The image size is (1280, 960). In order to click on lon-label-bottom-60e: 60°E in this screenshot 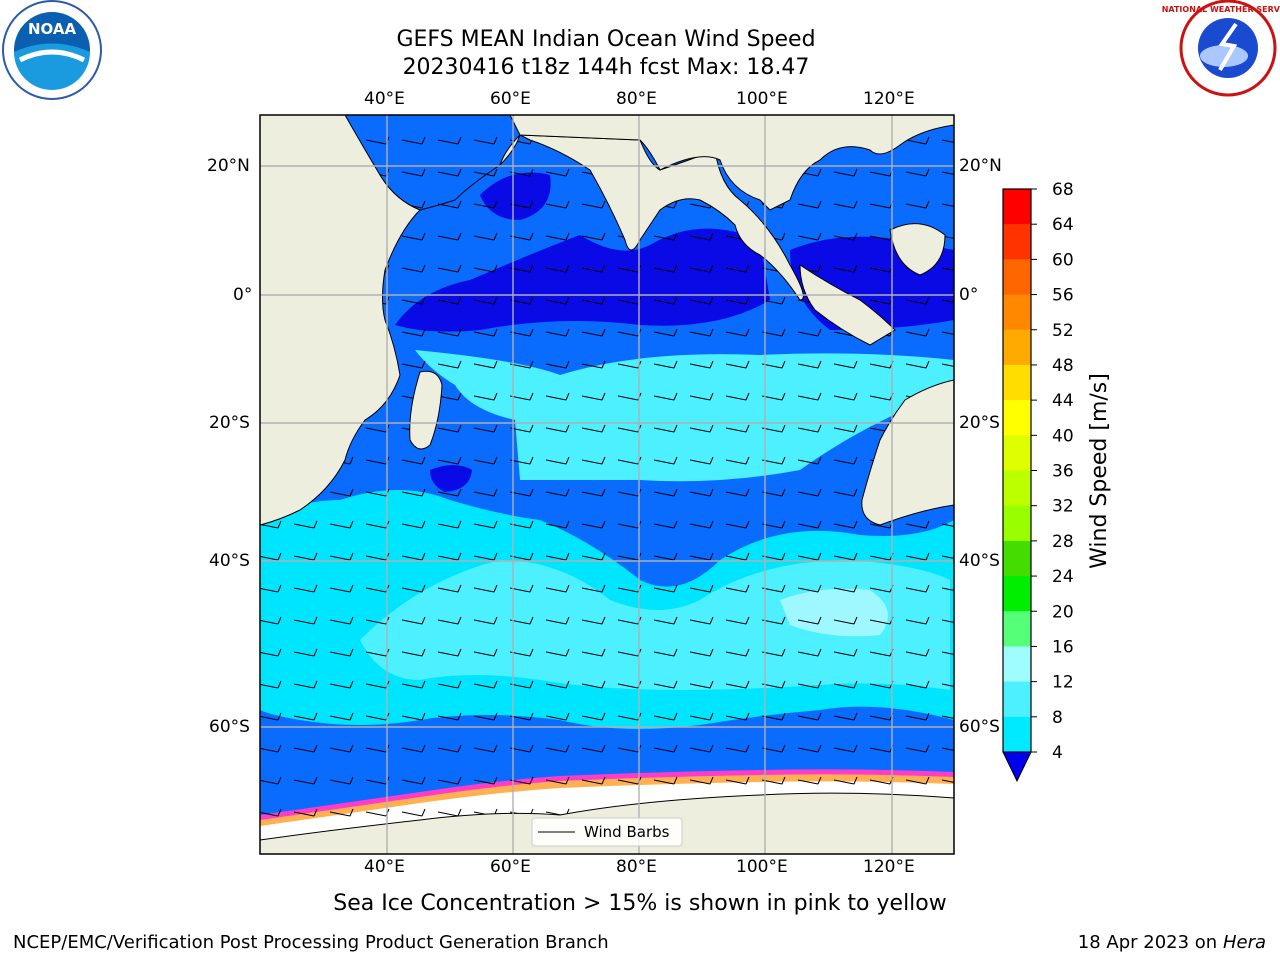, I will do `click(510, 867)`.